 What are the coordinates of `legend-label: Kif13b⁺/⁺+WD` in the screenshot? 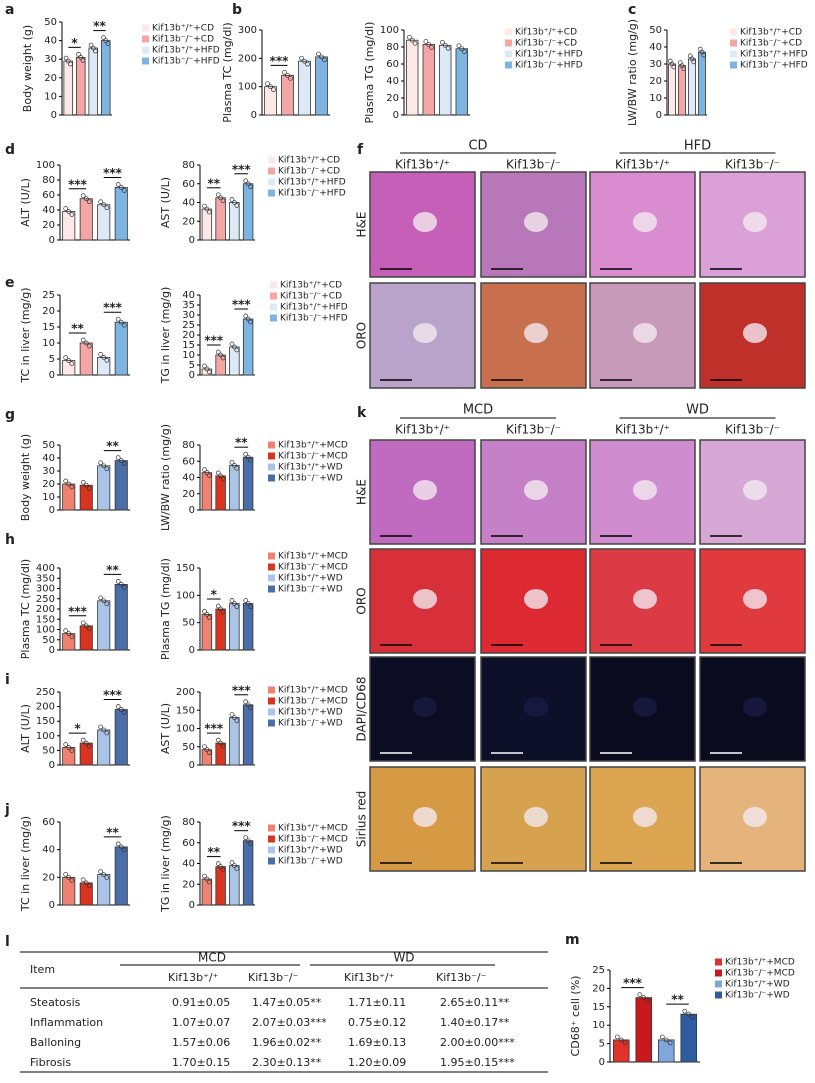 It's located at (310, 468).